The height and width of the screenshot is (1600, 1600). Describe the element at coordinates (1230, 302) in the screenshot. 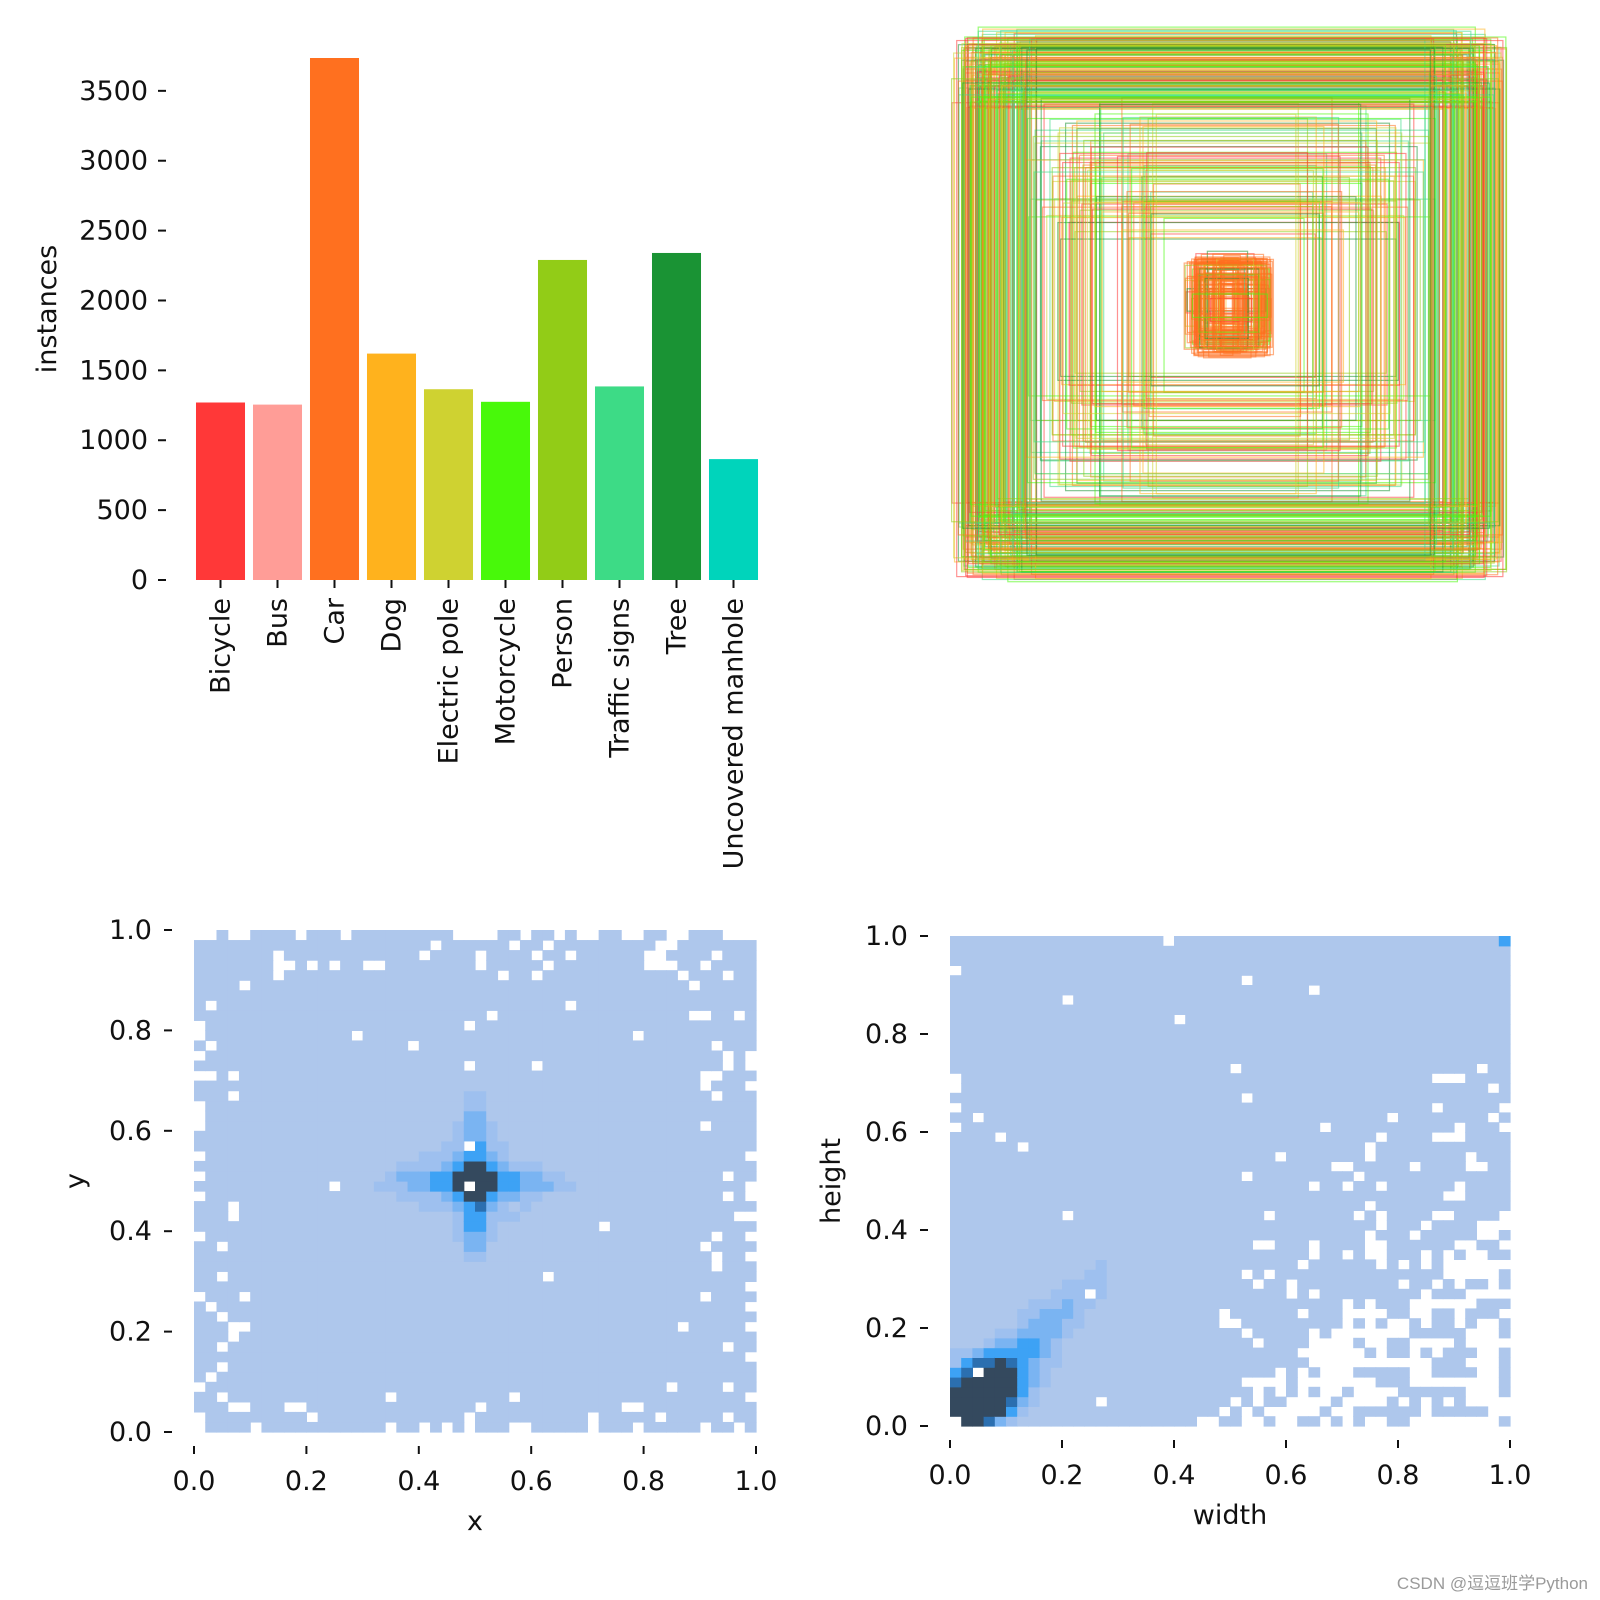

I see `box-outline` at that location.